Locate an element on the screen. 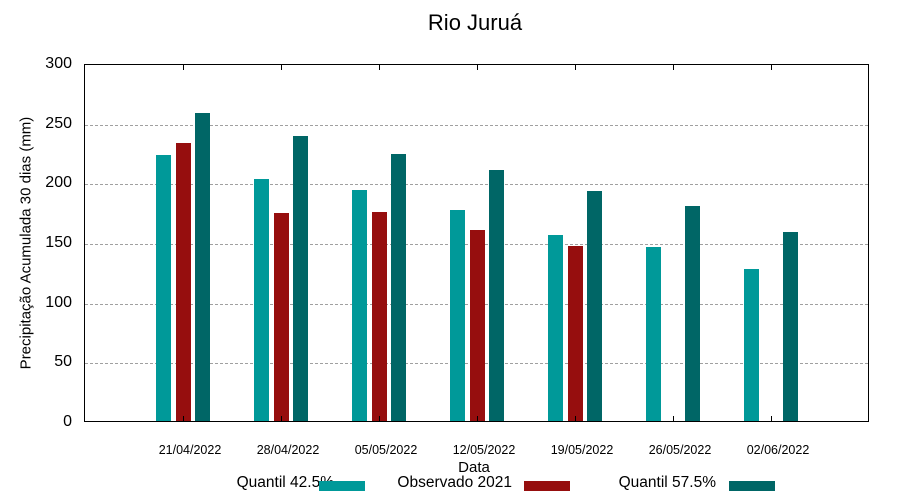  bar-quantil-42-5--3 is located at coordinates (457, 315).